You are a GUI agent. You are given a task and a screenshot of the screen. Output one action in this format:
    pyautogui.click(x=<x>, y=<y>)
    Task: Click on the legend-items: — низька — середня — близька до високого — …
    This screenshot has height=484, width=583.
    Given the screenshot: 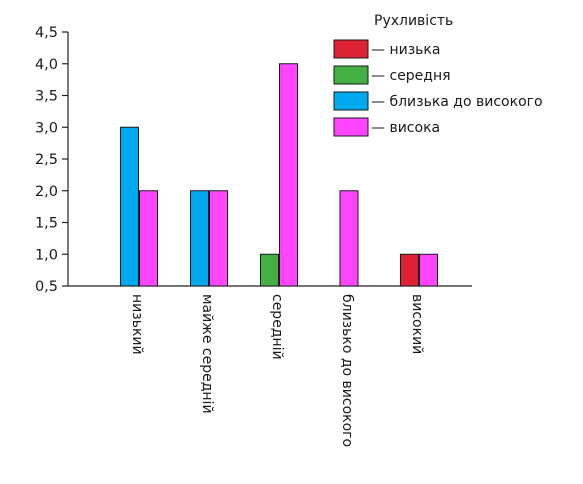 What is the action you would take?
    pyautogui.click(x=438, y=88)
    